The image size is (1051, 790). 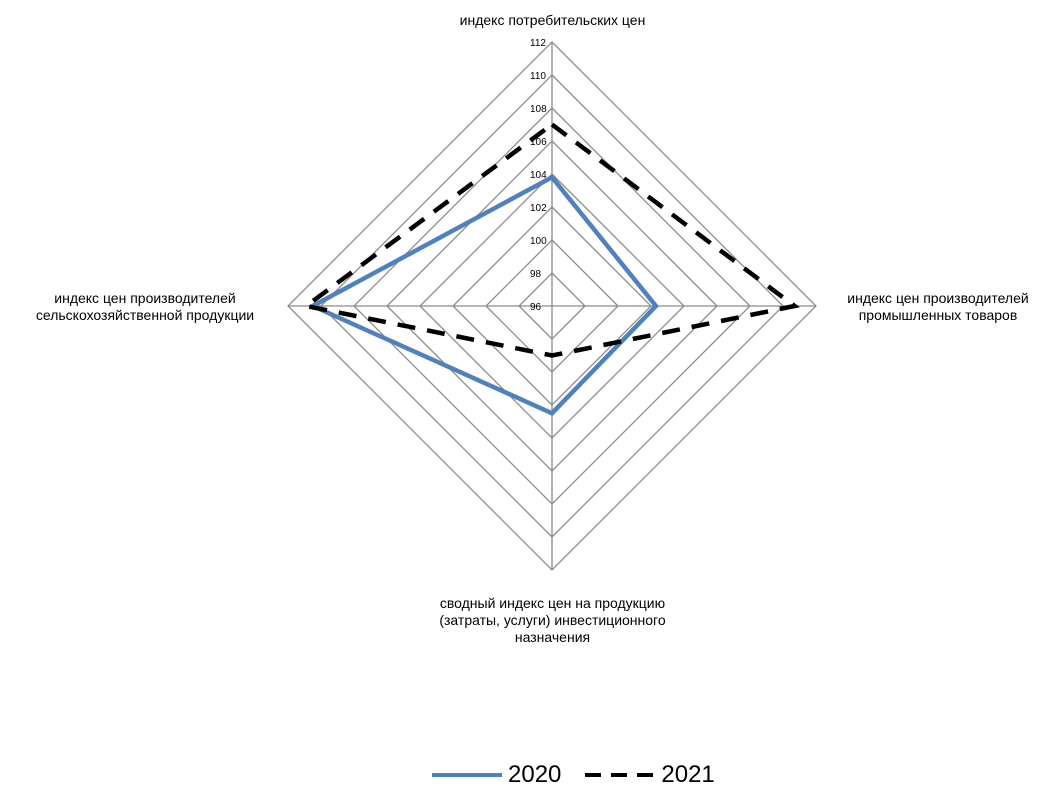 What do you see at coordinates (538, 208) in the screenshot?
I see `tick-label-102: 102` at bounding box center [538, 208].